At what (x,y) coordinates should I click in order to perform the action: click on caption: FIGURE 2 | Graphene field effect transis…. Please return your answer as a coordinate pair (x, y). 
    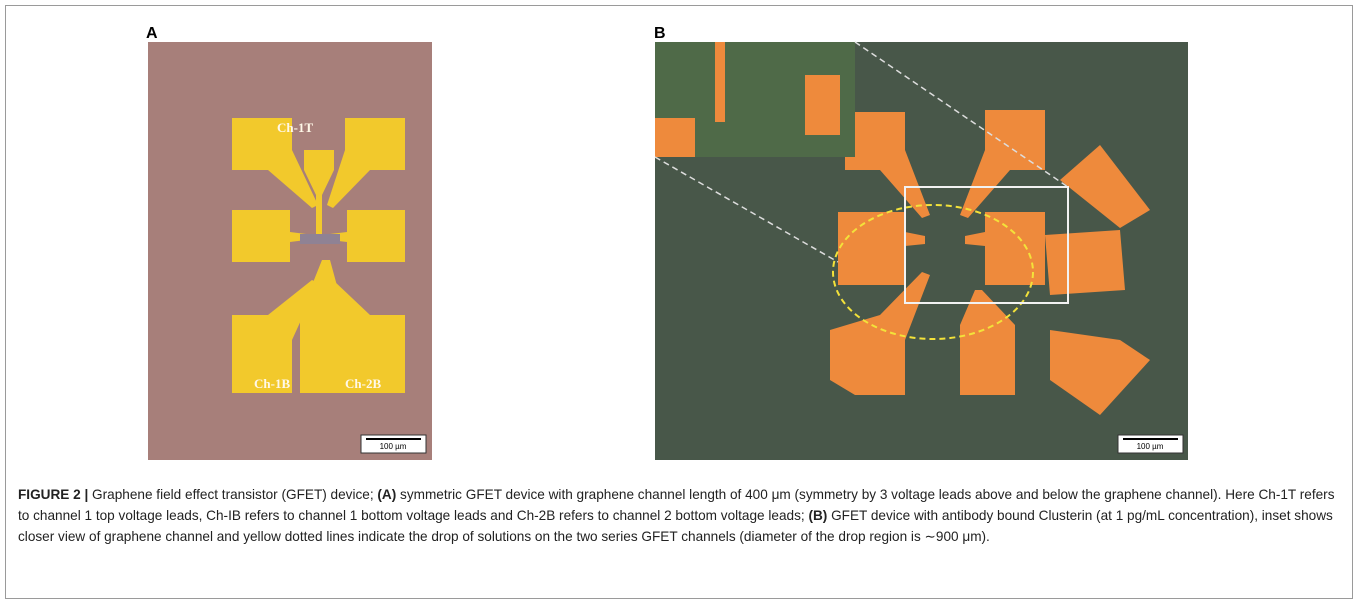
    Looking at the image, I should click on (683, 515).